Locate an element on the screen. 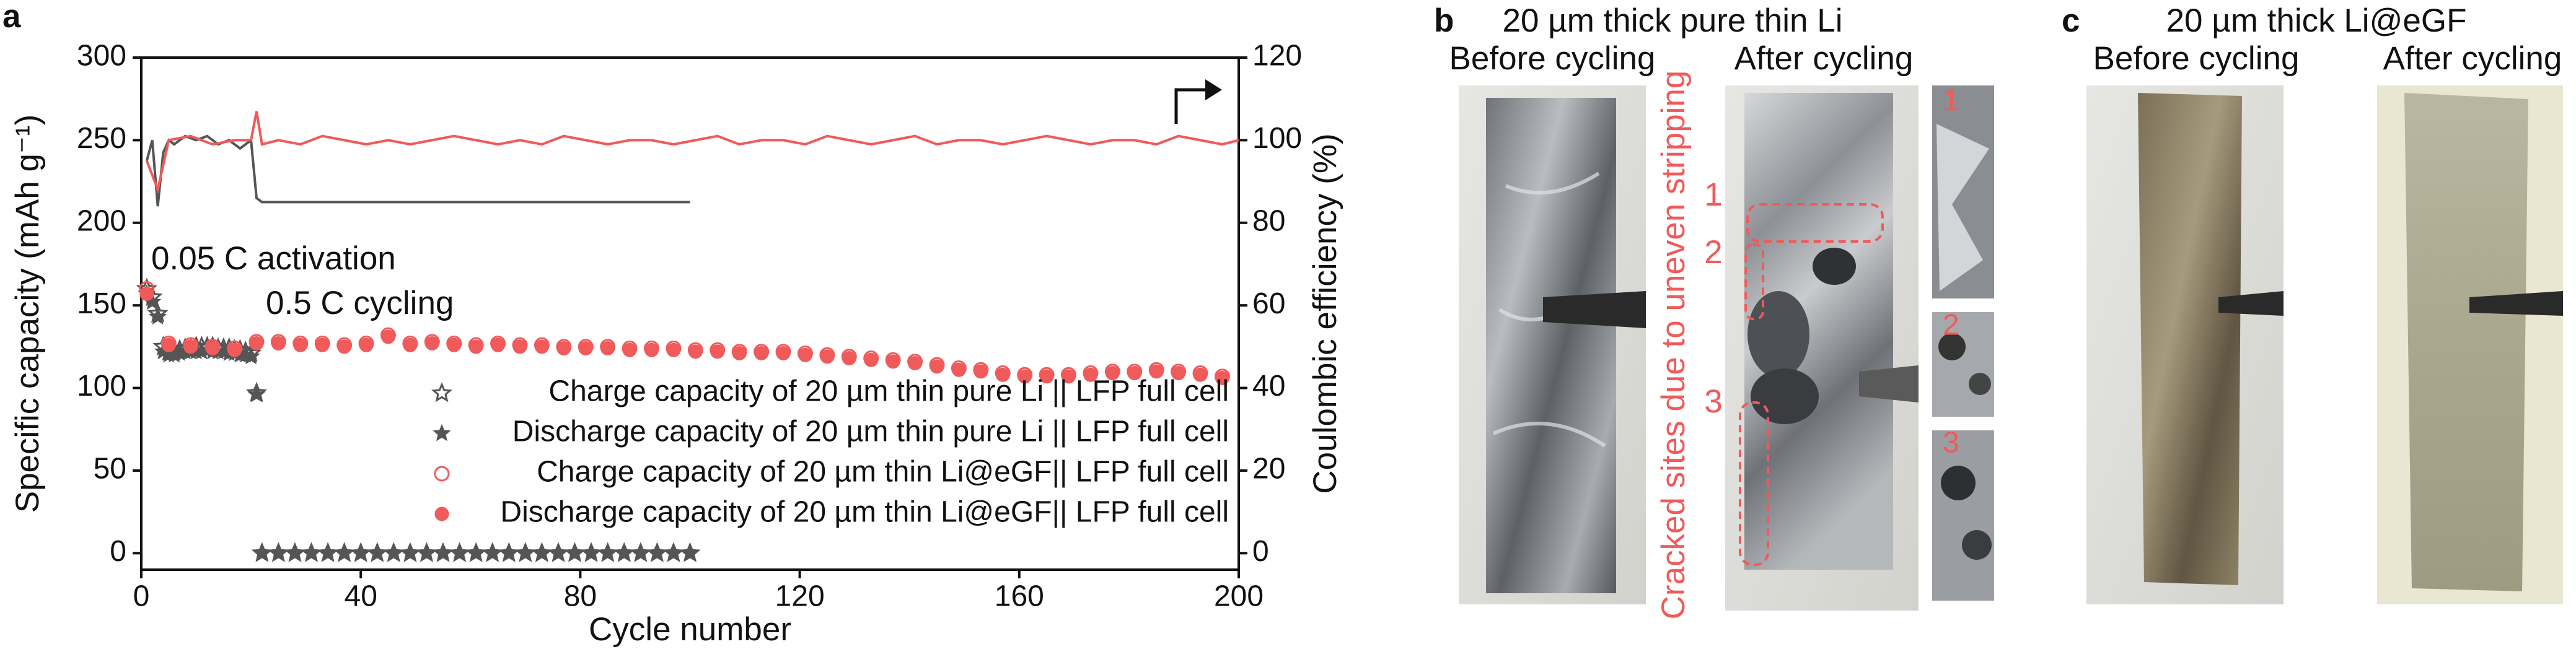 The width and height of the screenshot is (2576, 657). x-tick-label: 80 is located at coordinates (580, 596).